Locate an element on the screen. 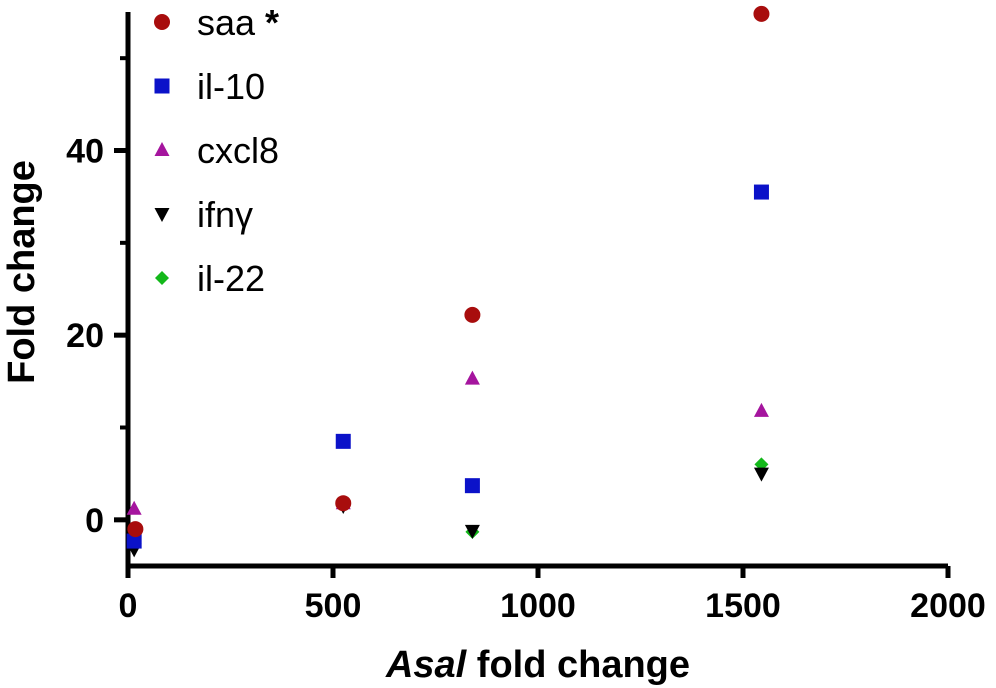 Image resolution: width=996 pixels, height=688 pixels. legend-label-ifnγ: ifnγ is located at coordinates (225, 214).